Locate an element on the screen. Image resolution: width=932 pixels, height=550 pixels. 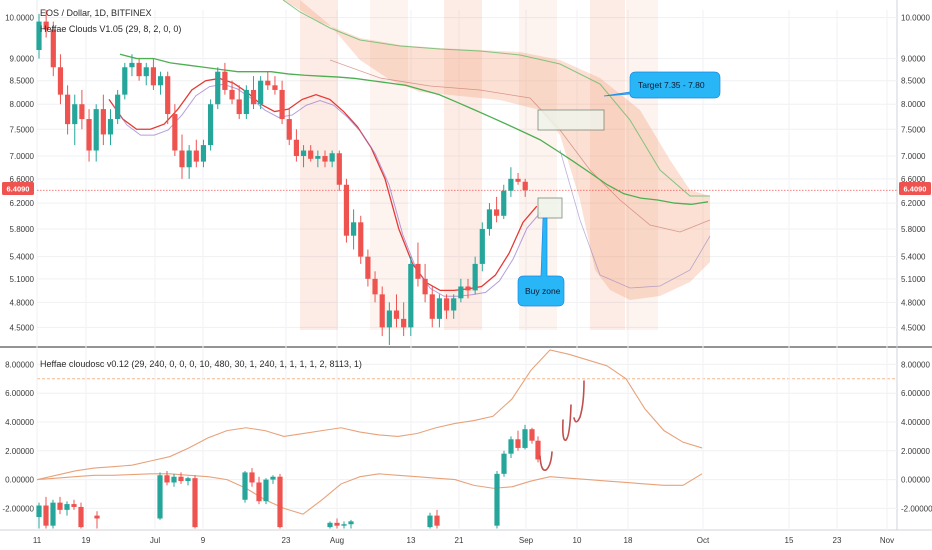
price-tick-left: 5.4000 is located at coordinates (22, 257).